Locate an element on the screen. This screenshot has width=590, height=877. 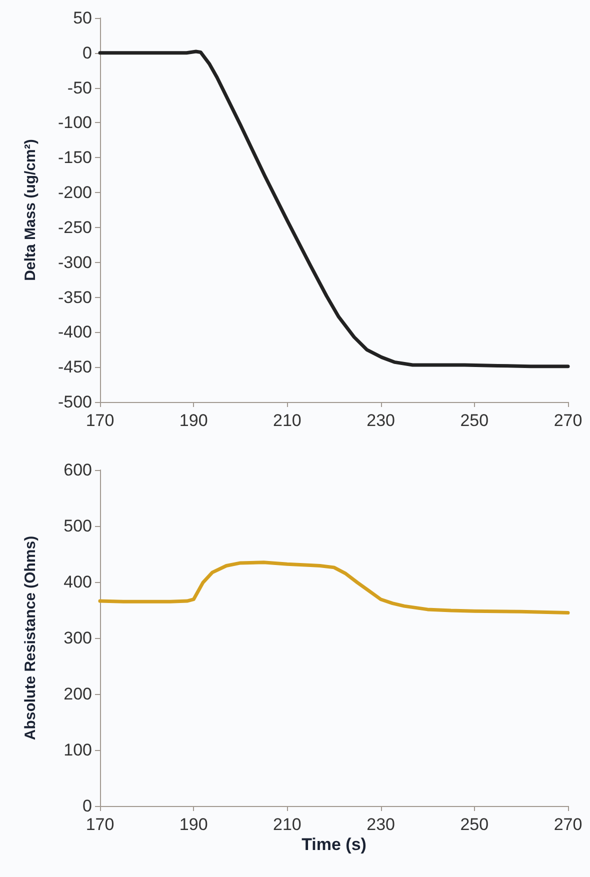
y-tick-label: 100 is located at coordinates (78, 750).